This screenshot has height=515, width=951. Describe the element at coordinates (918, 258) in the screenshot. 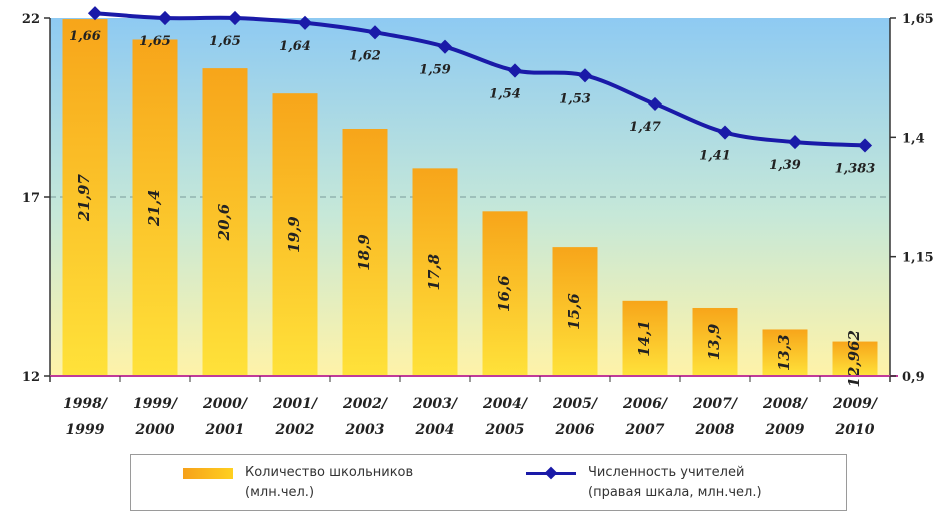

I see `right-tick-label-1: 1,15` at that location.